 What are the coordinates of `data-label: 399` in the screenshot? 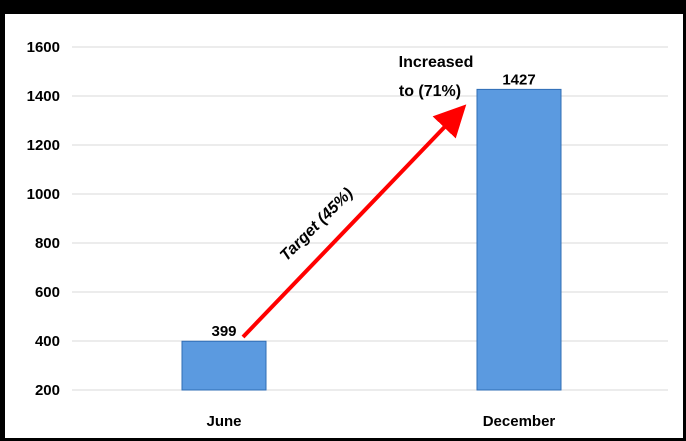 It's located at (223, 331).